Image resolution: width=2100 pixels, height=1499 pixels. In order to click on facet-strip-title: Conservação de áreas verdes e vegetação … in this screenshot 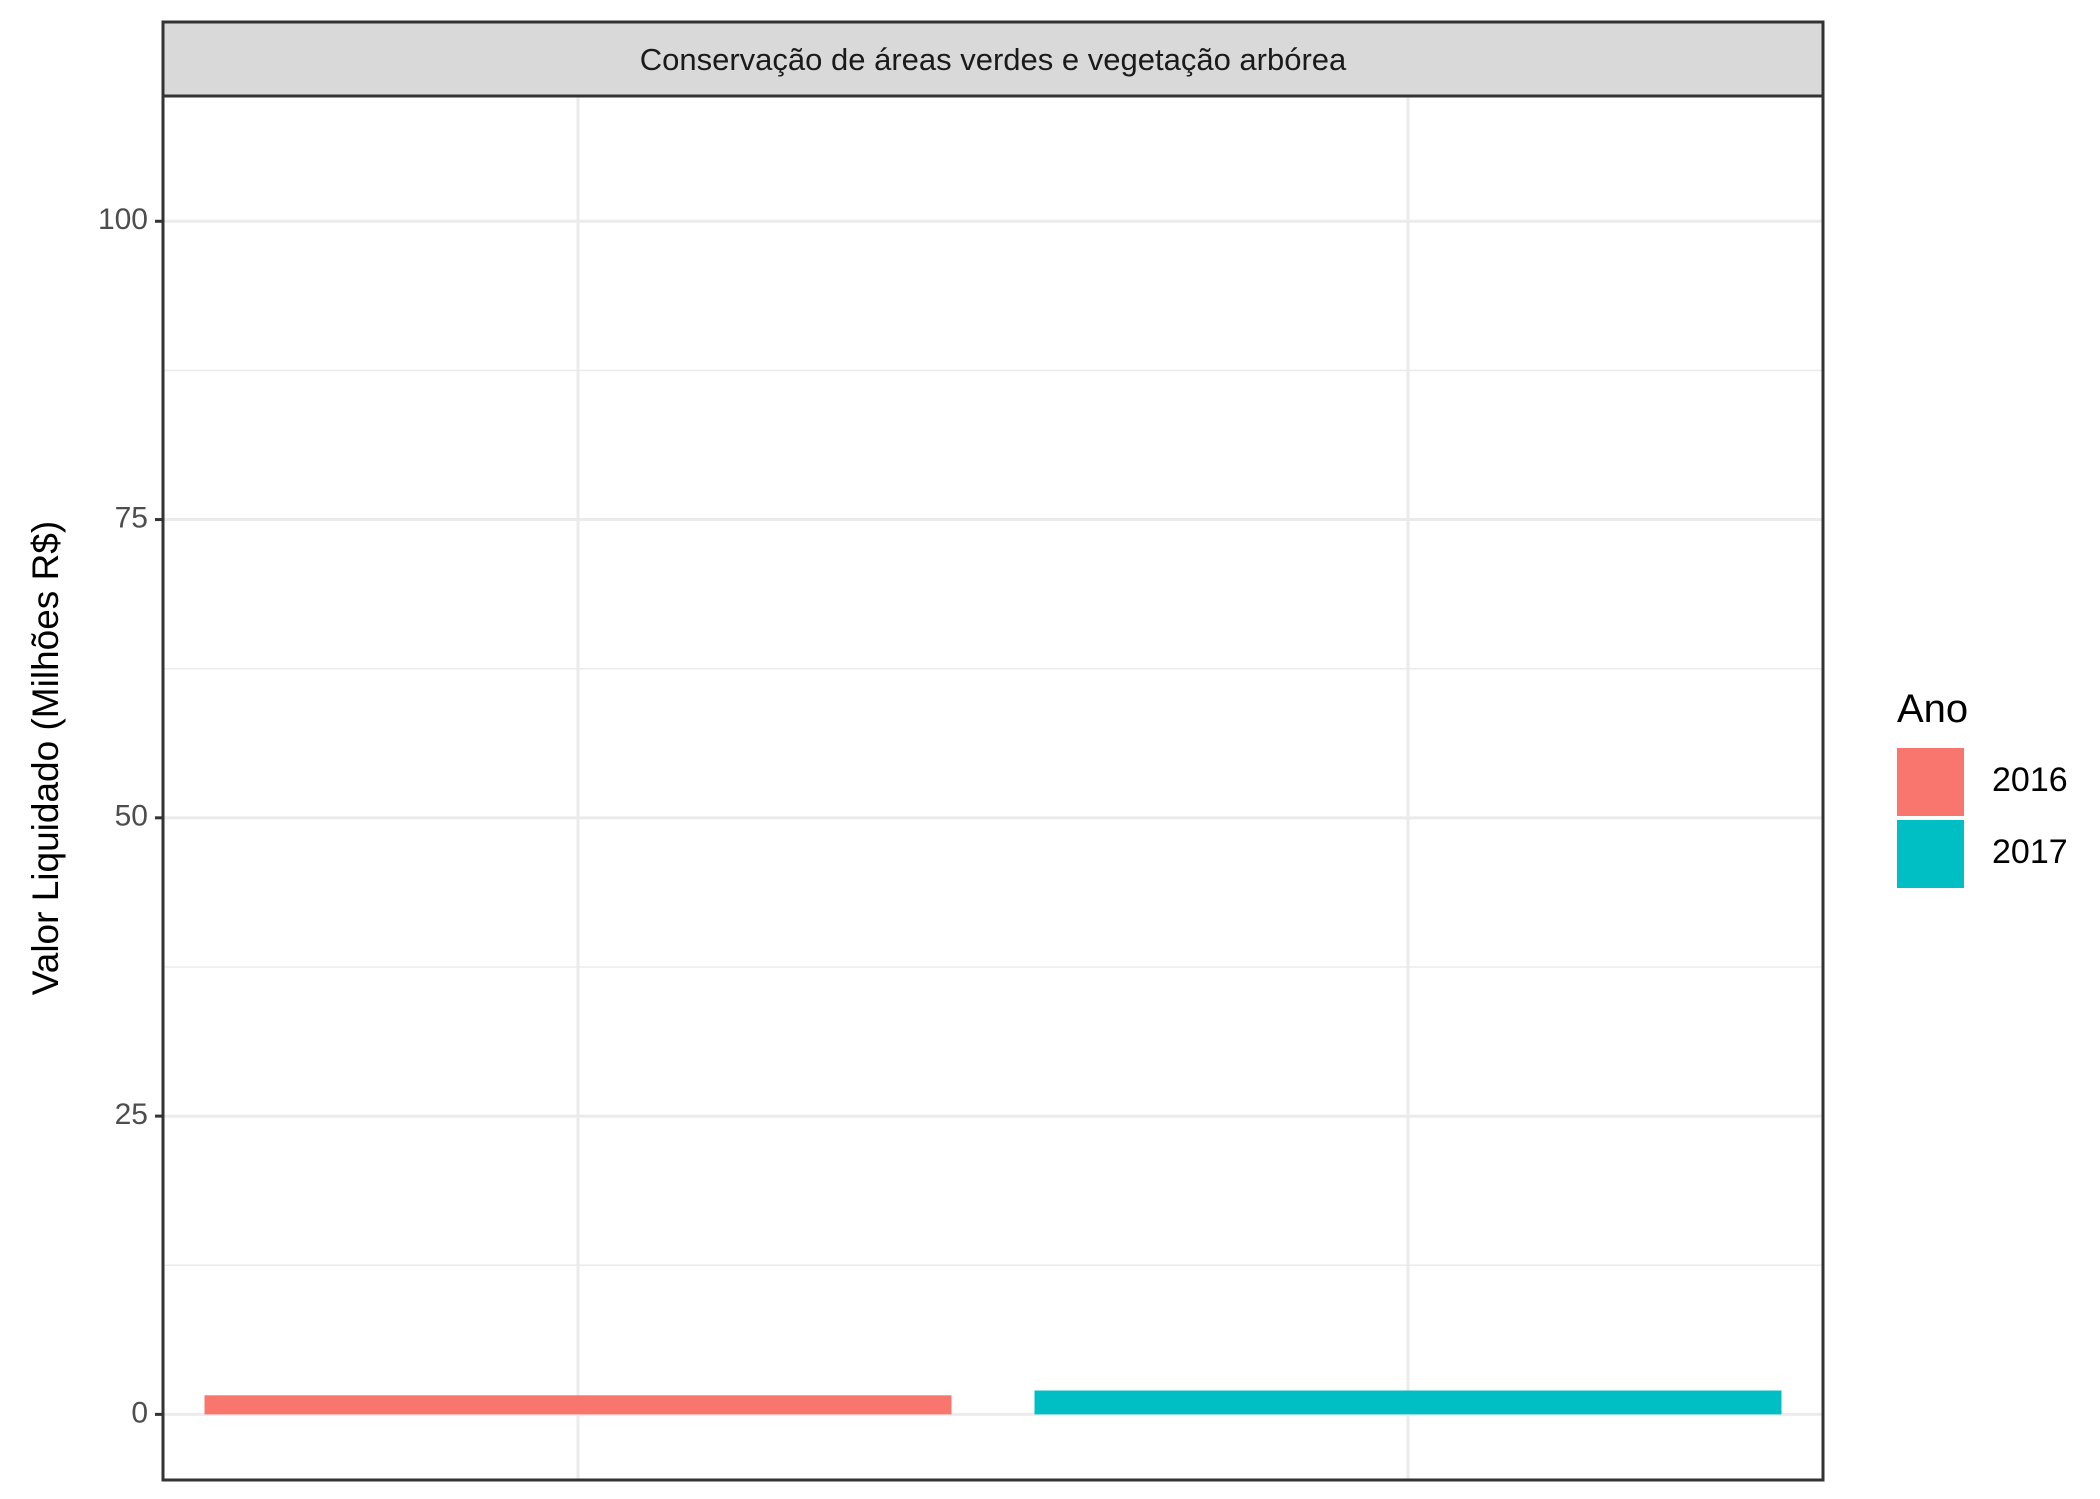, I will do `click(993, 59)`.